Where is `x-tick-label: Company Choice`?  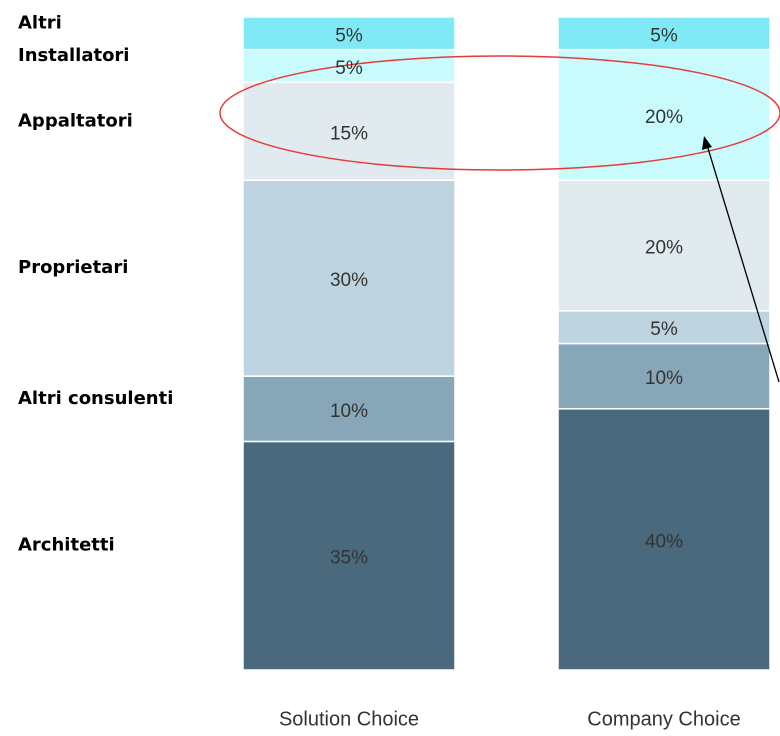
x-tick-label: Company Choice is located at coordinates (663, 719).